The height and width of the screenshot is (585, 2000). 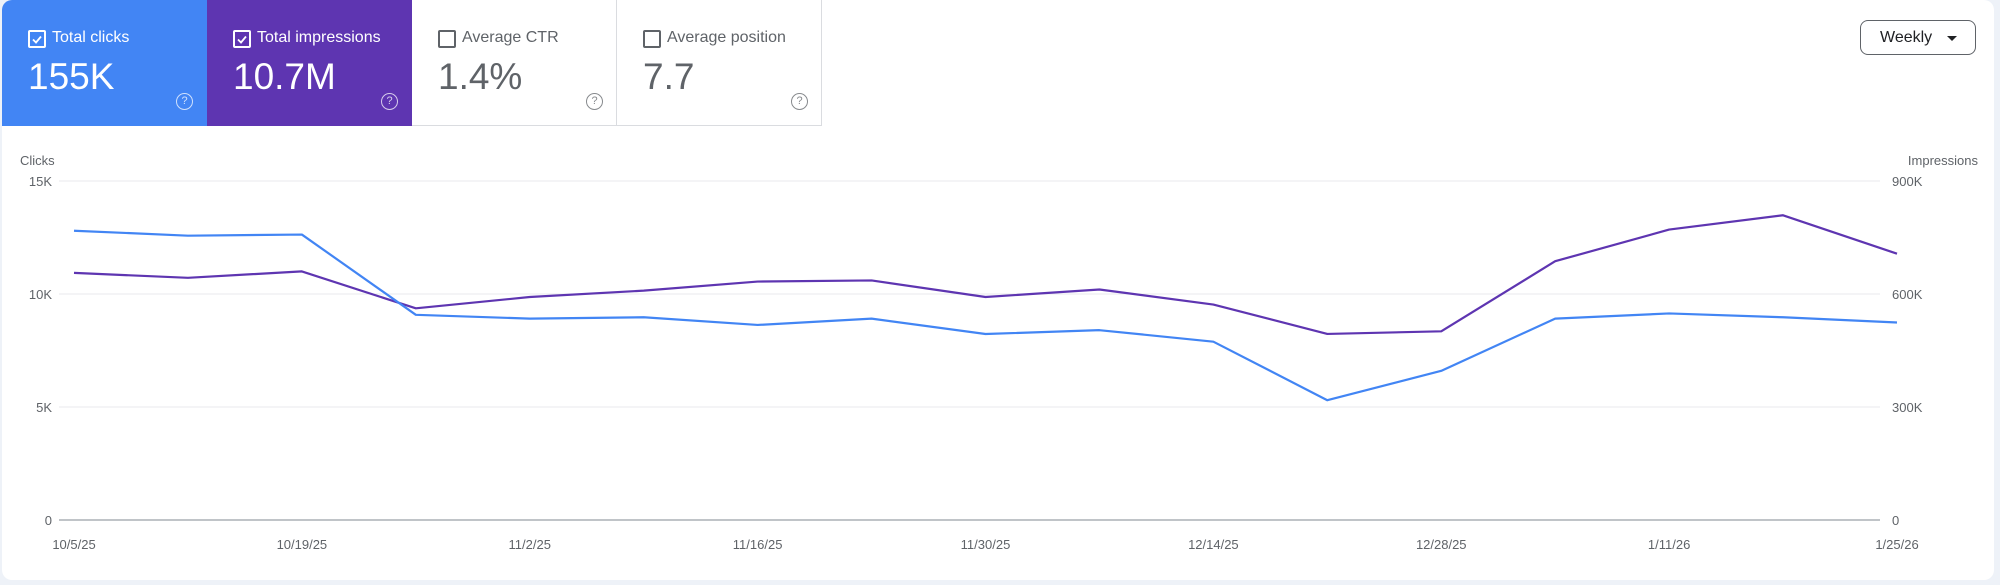 I want to click on left-tick-label: 15K, so click(x=40, y=181).